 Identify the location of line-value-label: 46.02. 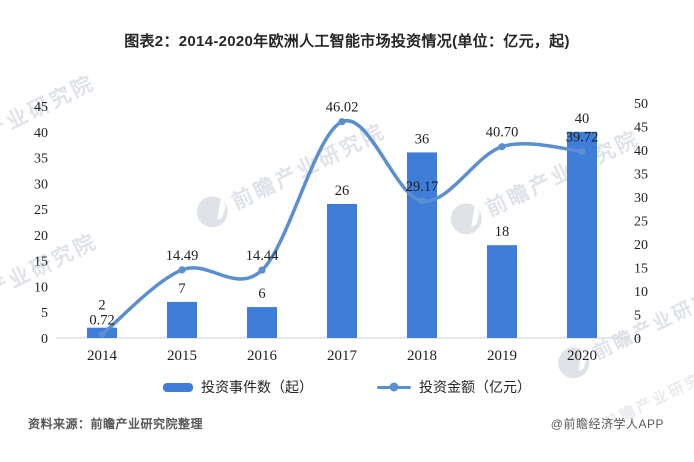
(342, 108).